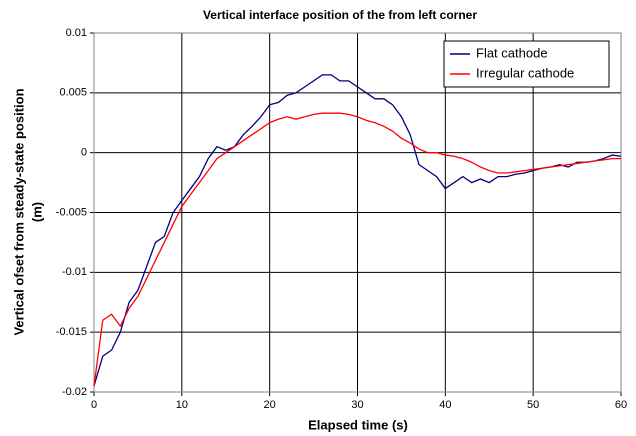 This screenshot has width=636, height=436. What do you see at coordinates (270, 405) in the screenshot?
I see `x-tick-label: 20` at bounding box center [270, 405].